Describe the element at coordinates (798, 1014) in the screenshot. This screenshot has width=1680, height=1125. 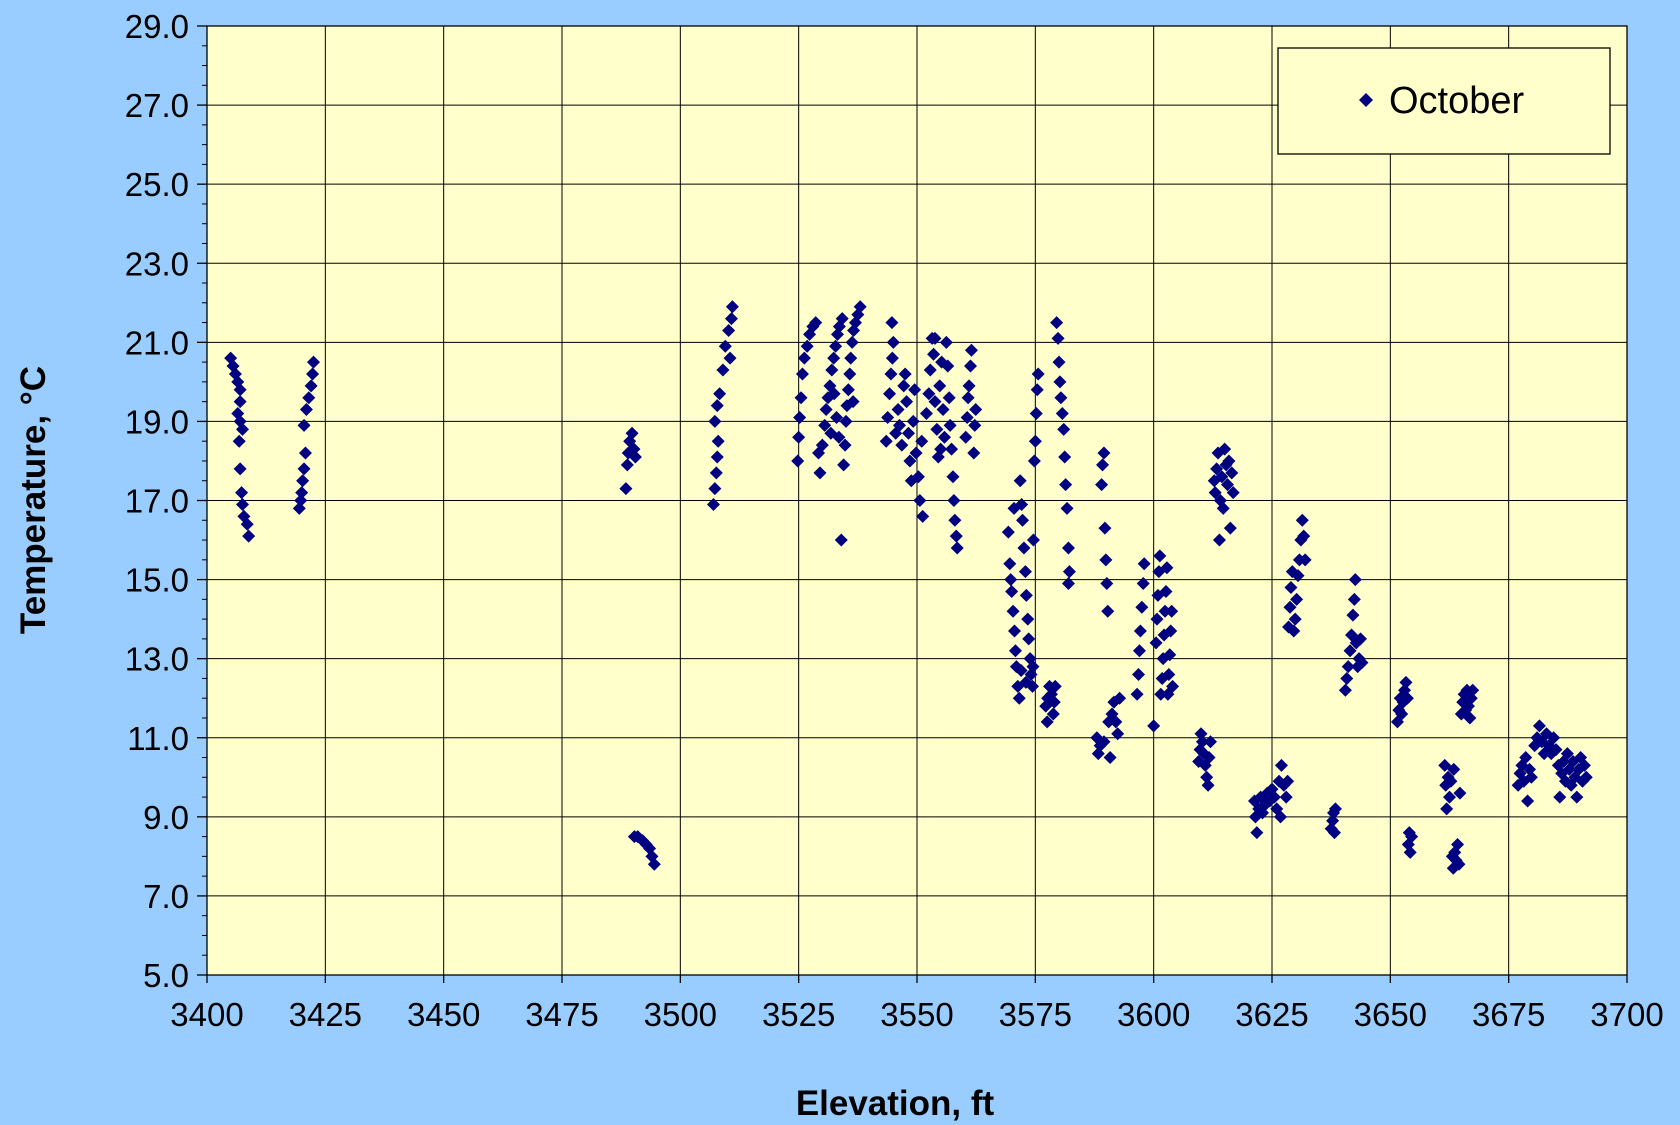
I see `x-tick-label: 3525` at that location.